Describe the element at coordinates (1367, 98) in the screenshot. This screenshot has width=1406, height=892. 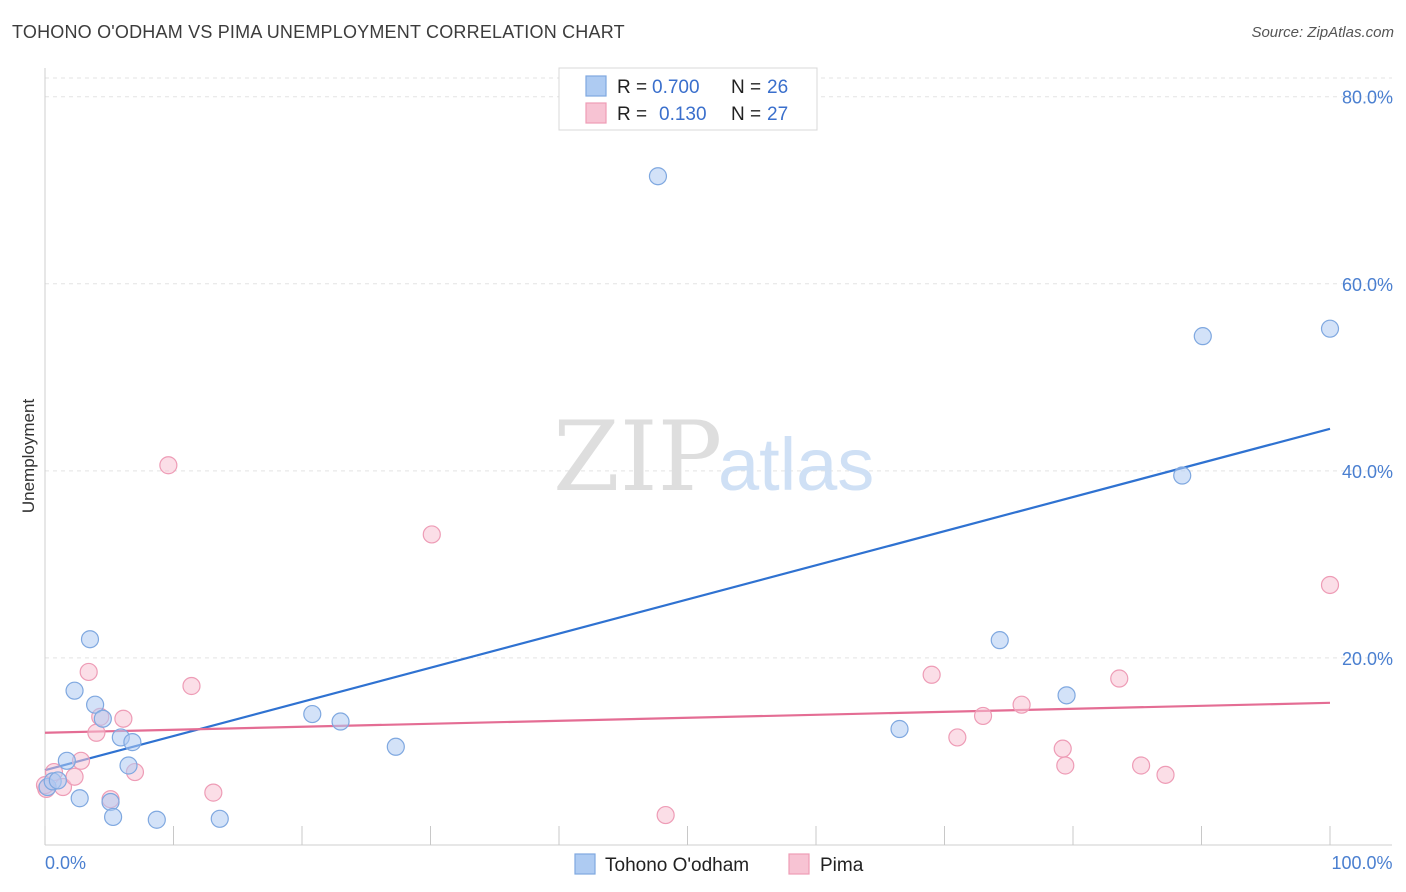
I see `y-tick-label: 80.0%` at that location.